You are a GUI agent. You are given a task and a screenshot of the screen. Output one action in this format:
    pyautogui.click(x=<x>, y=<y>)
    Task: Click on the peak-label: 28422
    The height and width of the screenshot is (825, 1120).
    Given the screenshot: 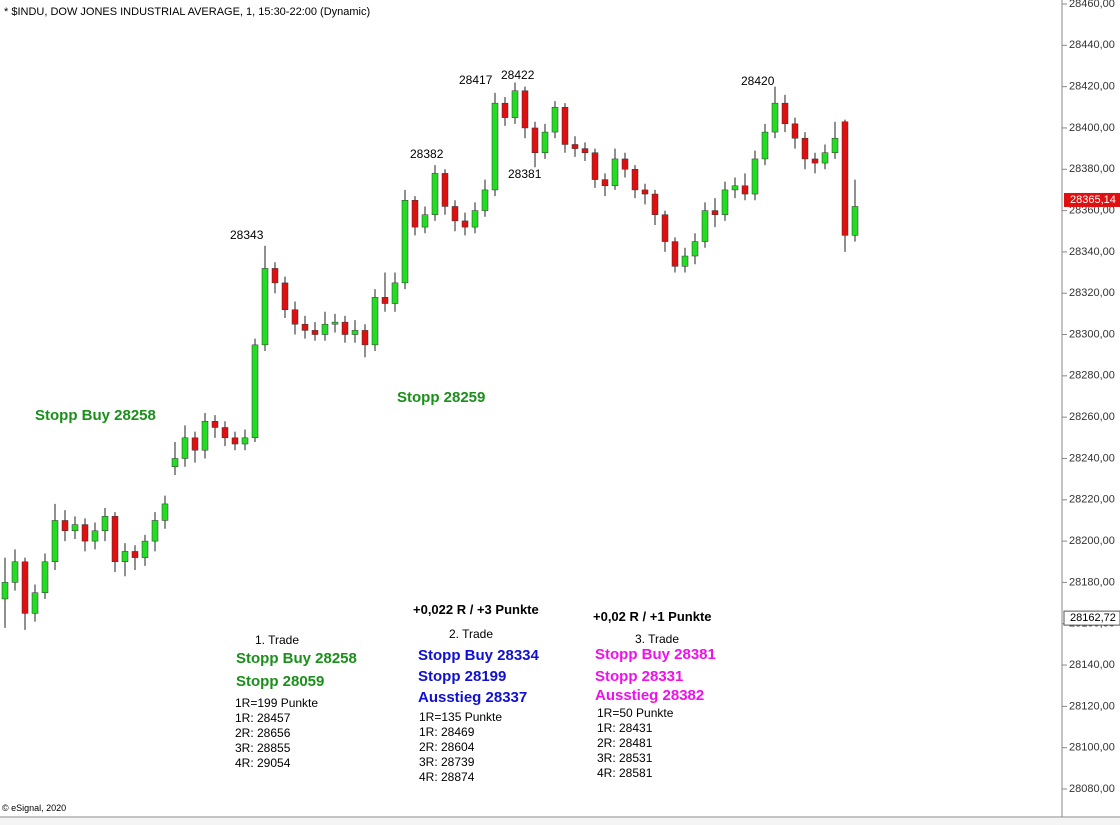 What is the action you would take?
    pyautogui.click(x=518, y=75)
    